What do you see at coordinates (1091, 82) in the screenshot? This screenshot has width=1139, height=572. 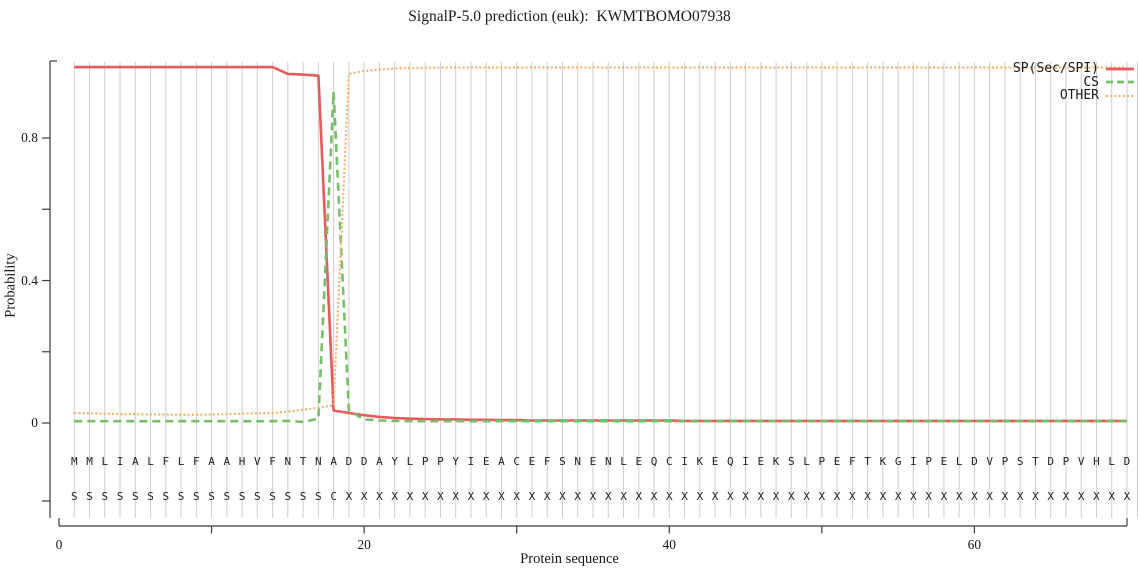 I see `legend-label: CS` at bounding box center [1091, 82].